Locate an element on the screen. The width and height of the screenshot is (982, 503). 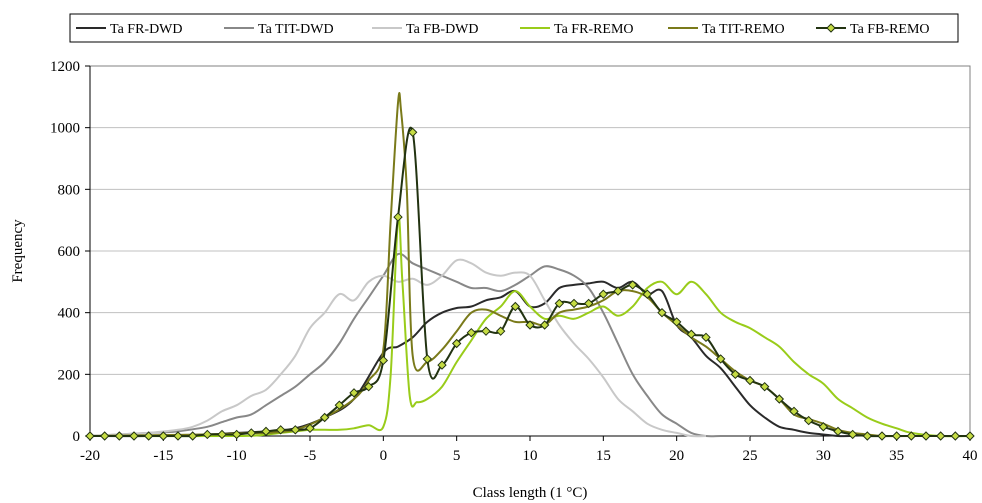
legend-box is located at coordinates (514, 28).